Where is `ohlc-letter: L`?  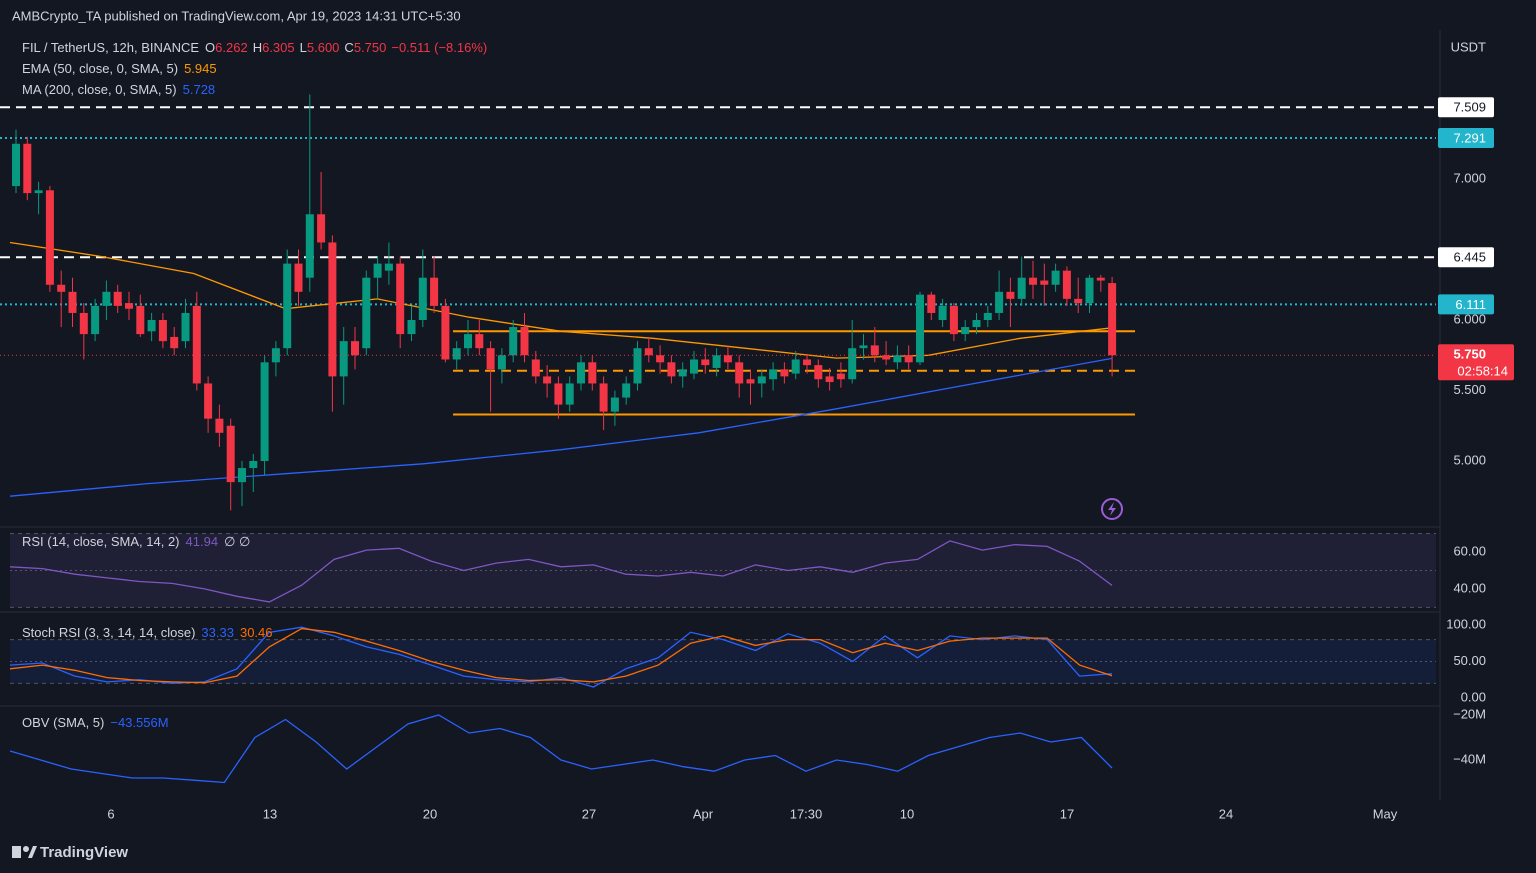
ohlc-letter: L is located at coordinates (303, 47).